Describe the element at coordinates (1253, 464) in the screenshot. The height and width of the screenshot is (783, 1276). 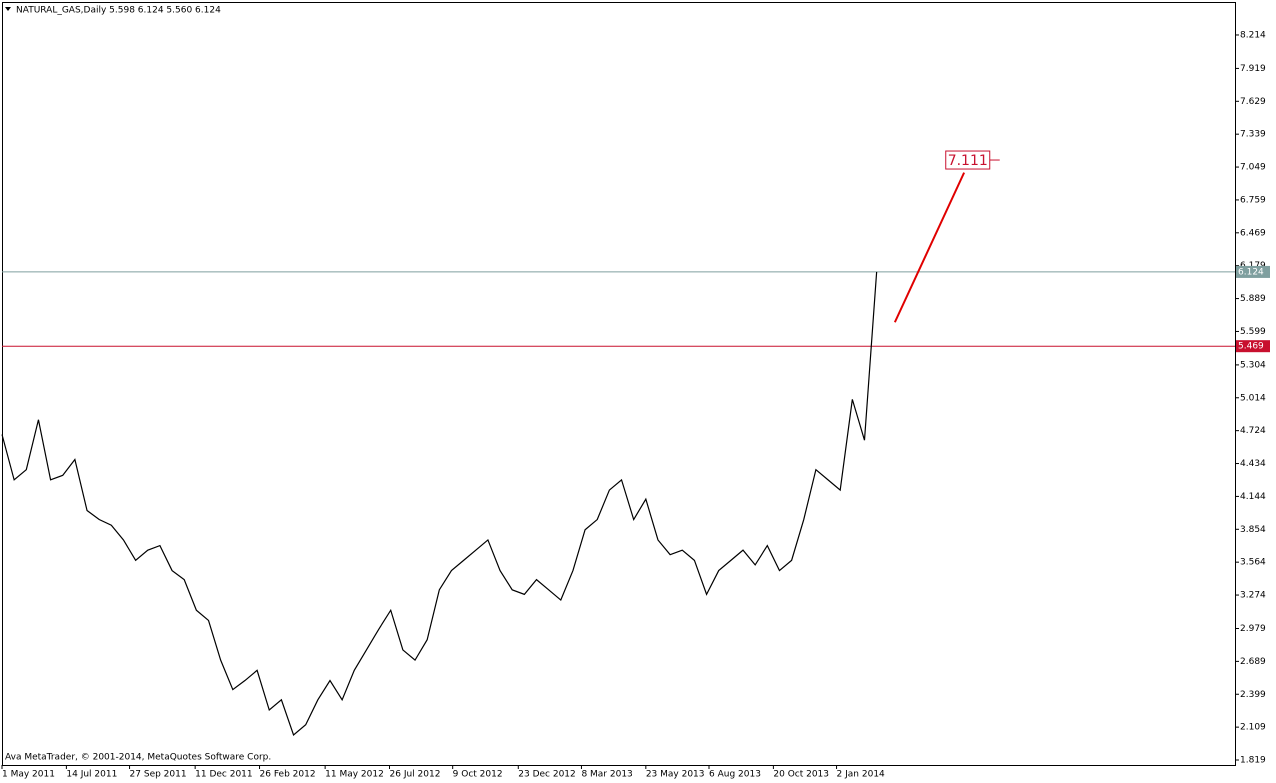
I see `y-tick-label: 4.434` at that location.